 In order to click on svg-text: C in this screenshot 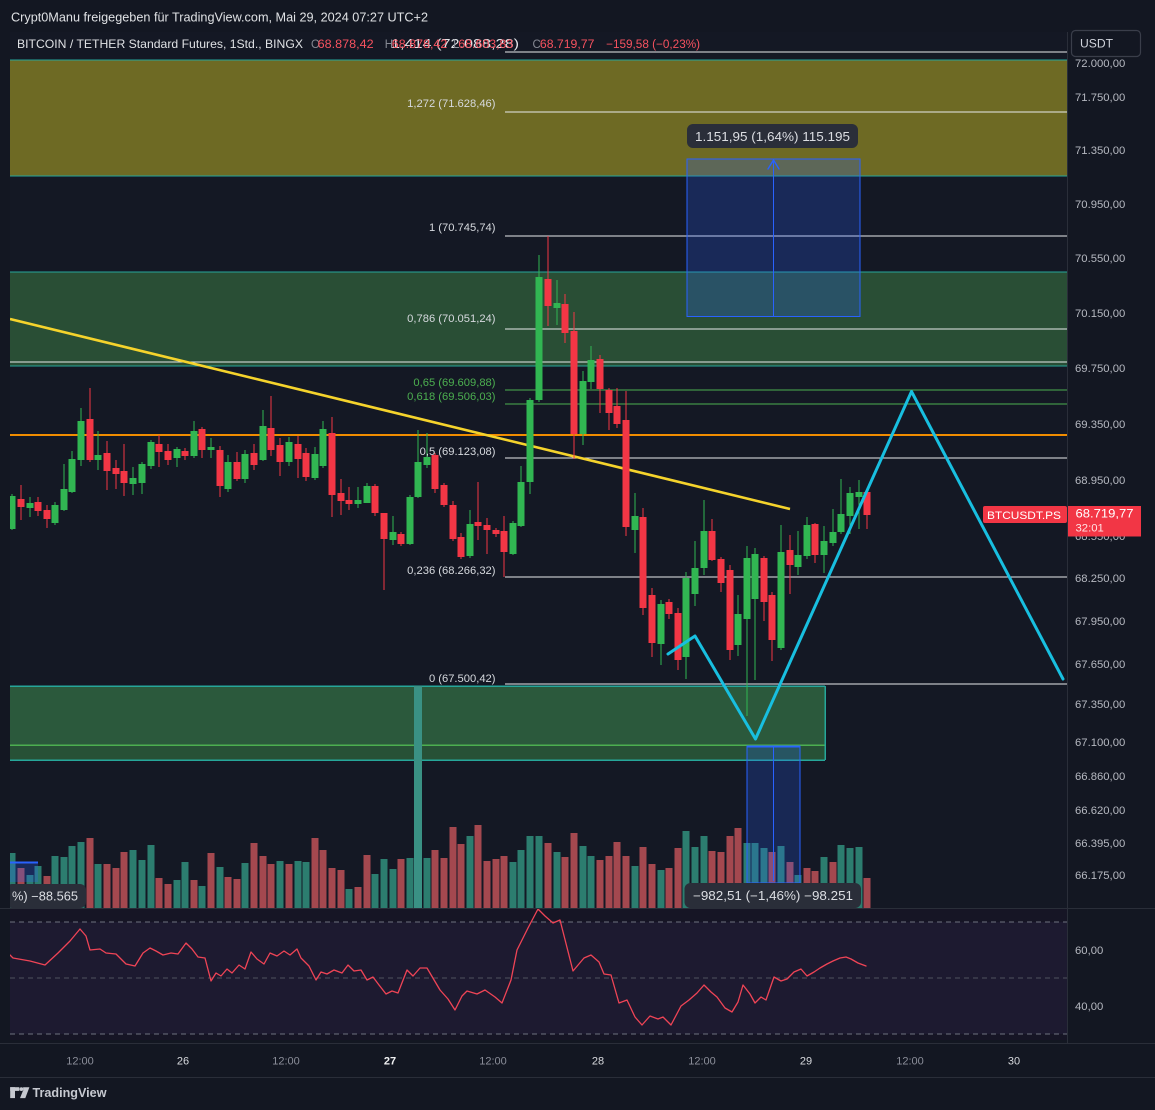, I will do `click(537, 45)`.